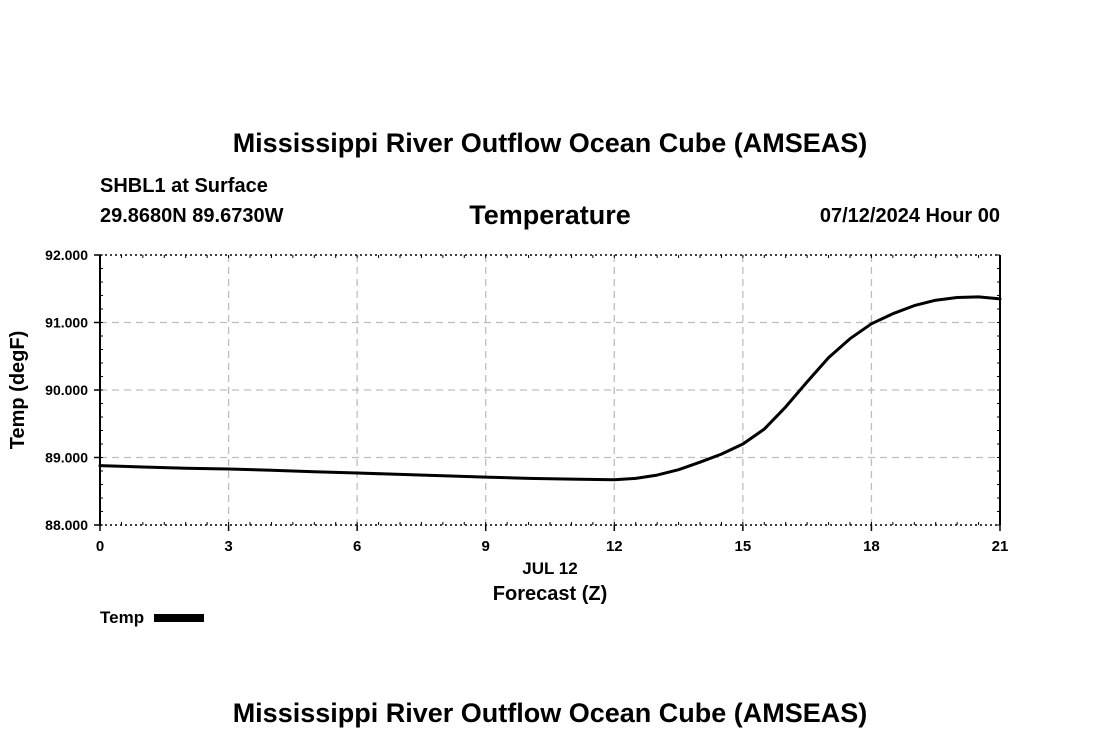  I want to click on x-tick-label: 12, so click(614, 546).